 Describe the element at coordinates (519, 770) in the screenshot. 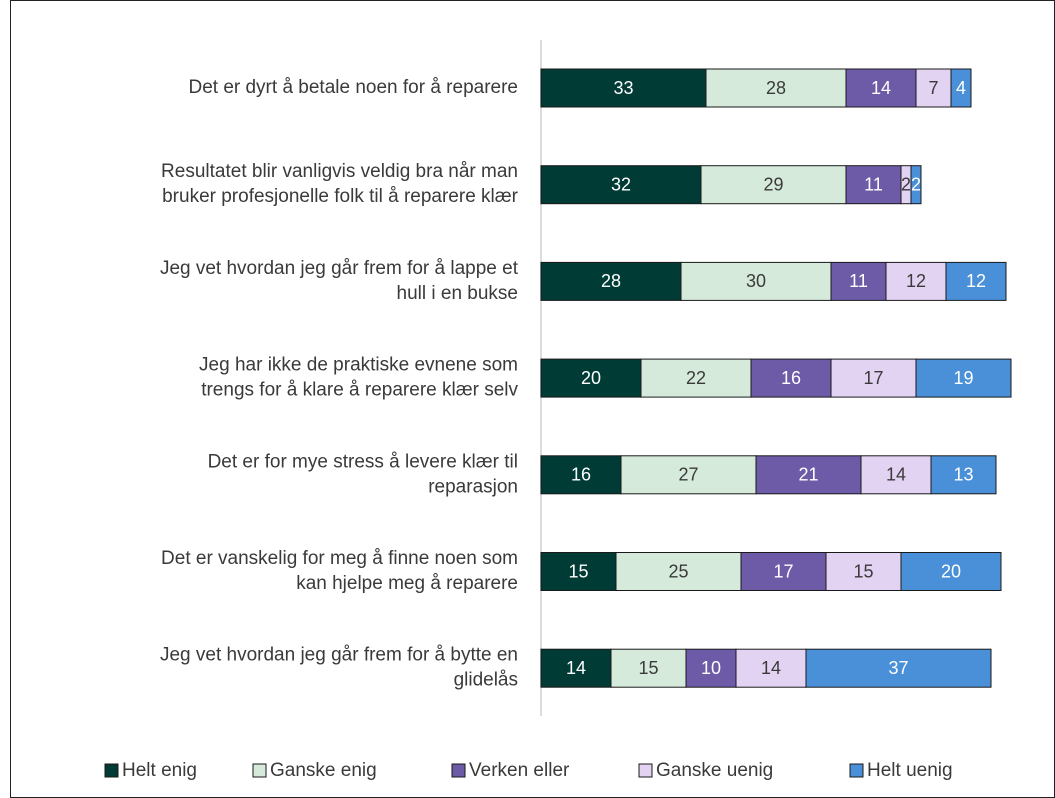

I see `legend-label: Verken eller` at that location.